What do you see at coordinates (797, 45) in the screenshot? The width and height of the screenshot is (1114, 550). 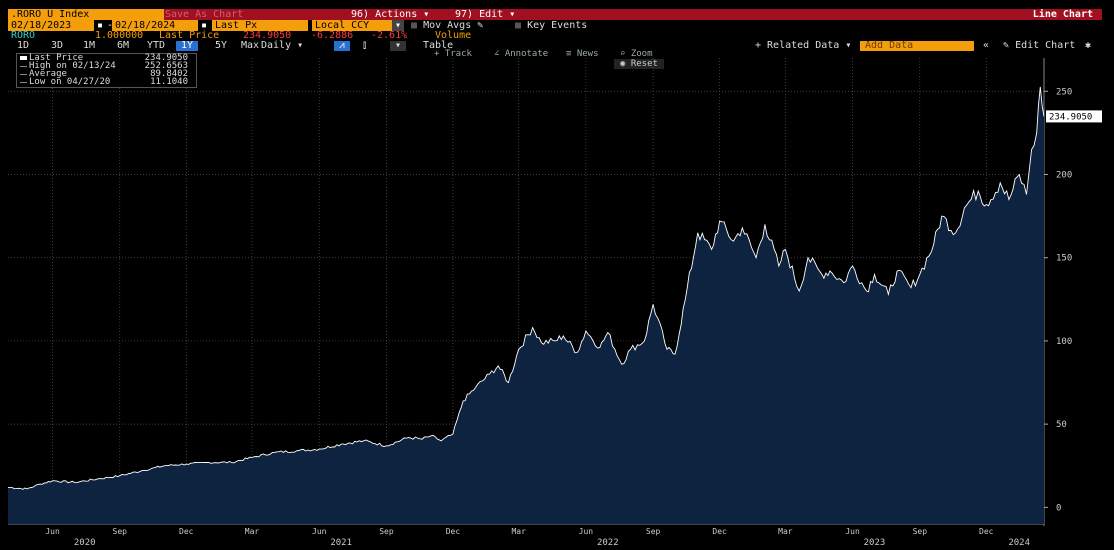 I see `related-data-label: + Related Data` at bounding box center [797, 45].